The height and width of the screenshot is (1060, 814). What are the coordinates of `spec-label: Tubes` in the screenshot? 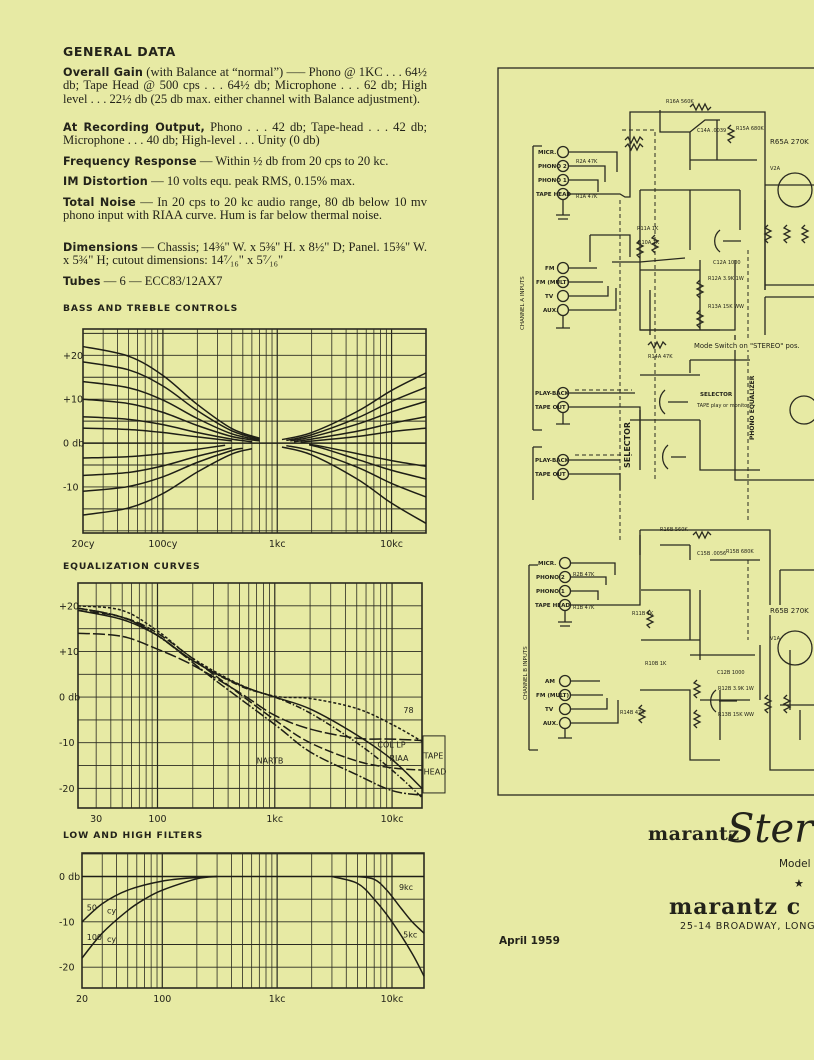 It's located at (82, 281).